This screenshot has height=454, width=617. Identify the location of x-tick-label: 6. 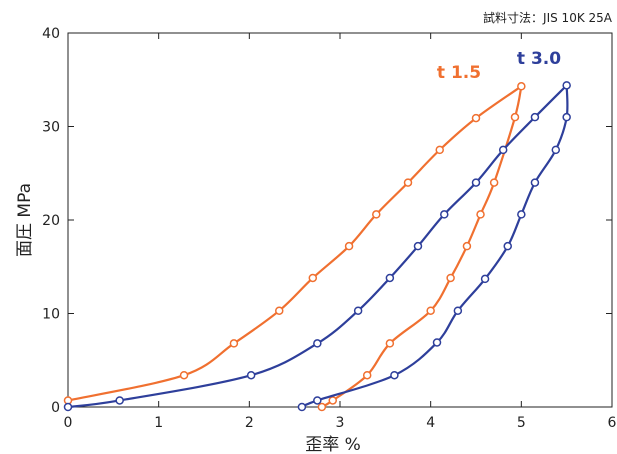
(612, 423).